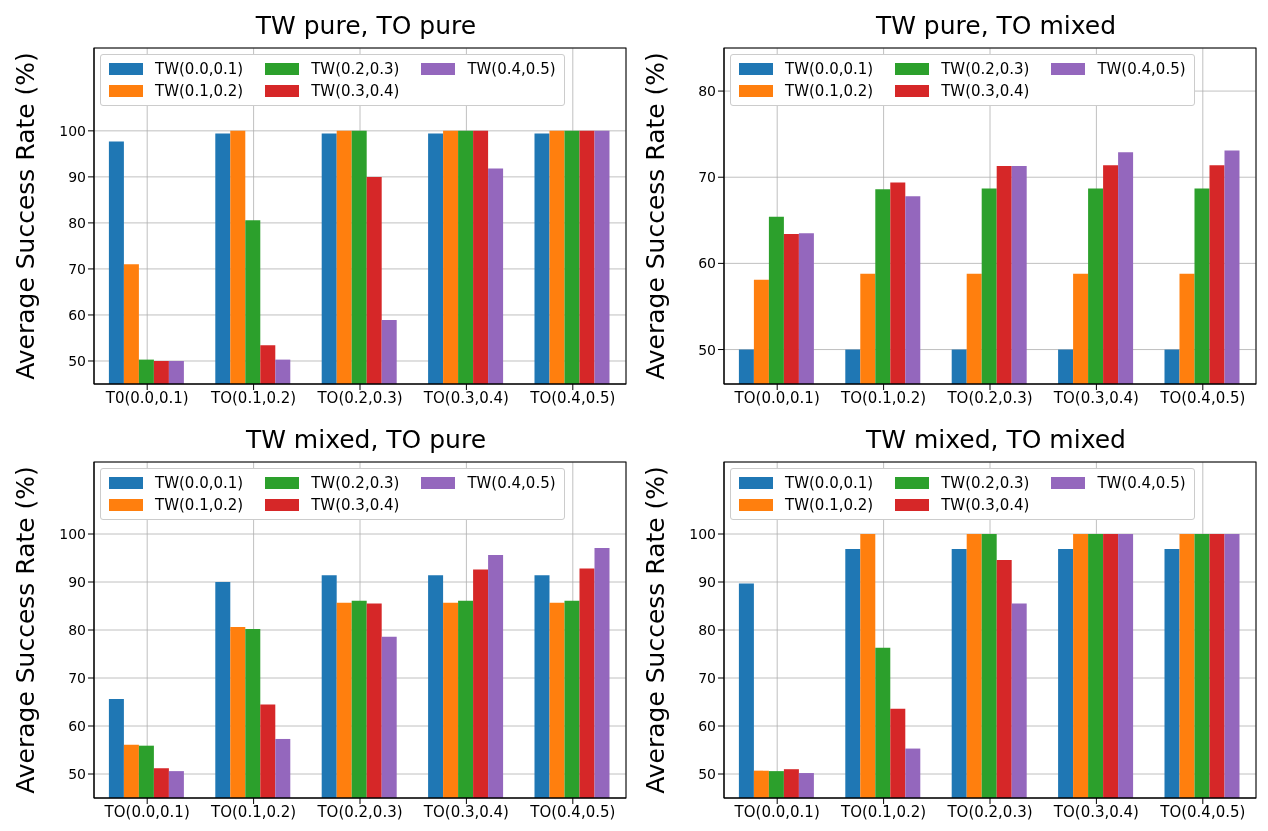  Describe the element at coordinates (146, 397) in the screenshot. I see `x-tick-label: T0(0.0,0.1)` at that location.